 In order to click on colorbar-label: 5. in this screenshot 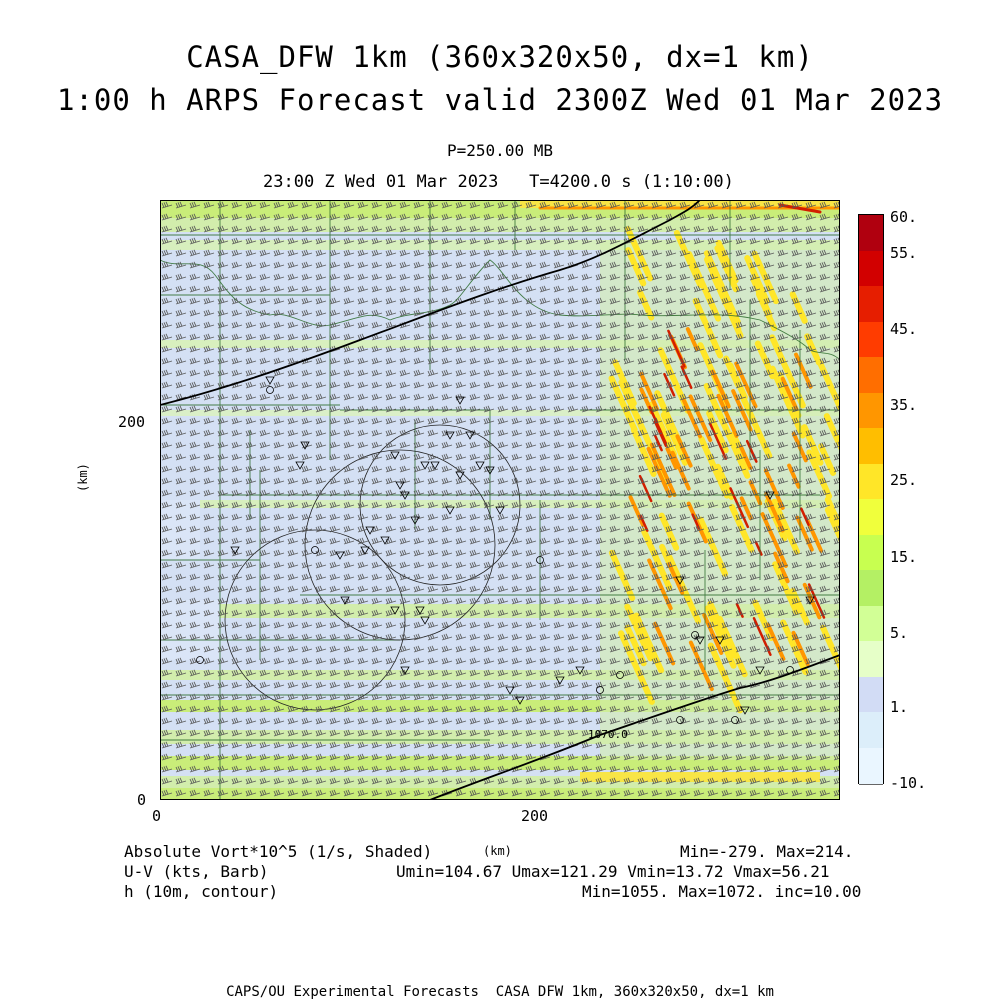, I will do `click(899, 633)`.